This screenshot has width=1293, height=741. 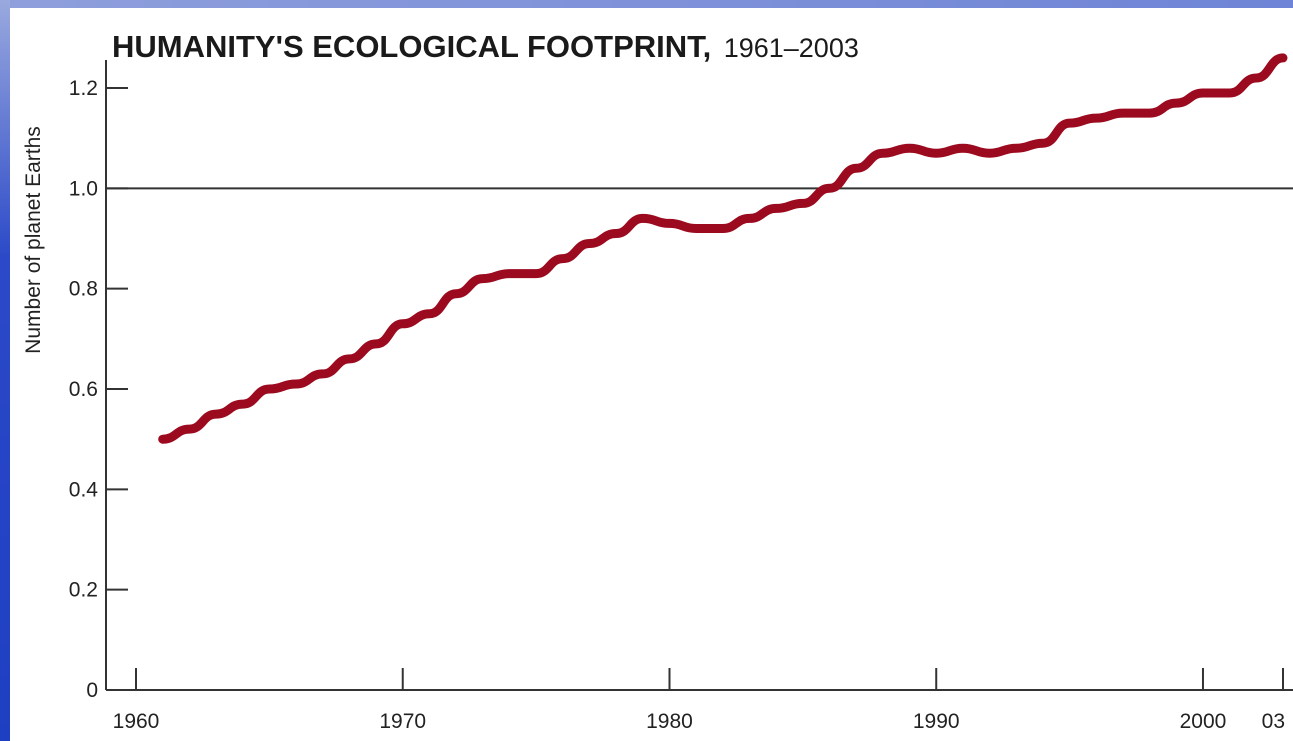 I want to click on y-tick-label: 0.4, so click(x=84, y=489).